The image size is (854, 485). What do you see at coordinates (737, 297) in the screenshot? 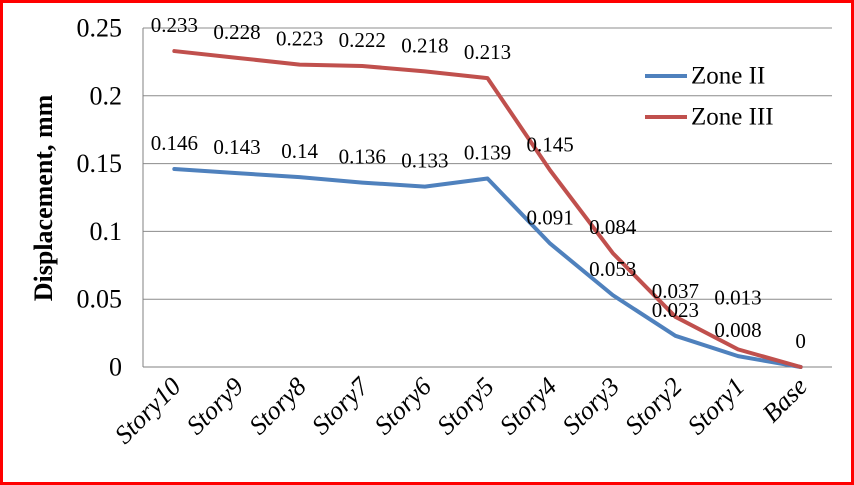
I see `data-label: 0.013` at bounding box center [737, 297].